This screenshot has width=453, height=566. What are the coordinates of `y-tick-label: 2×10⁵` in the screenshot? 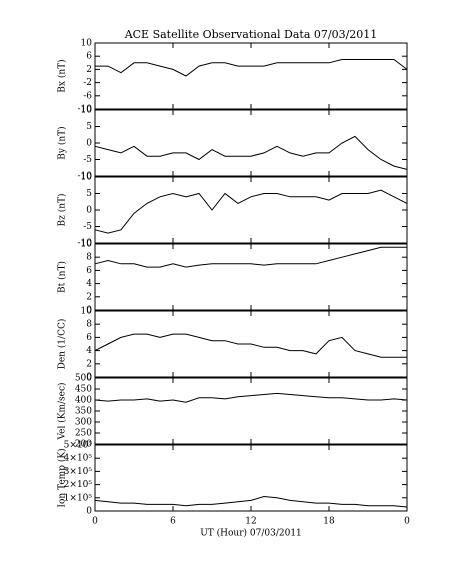 It's located at (78, 485).